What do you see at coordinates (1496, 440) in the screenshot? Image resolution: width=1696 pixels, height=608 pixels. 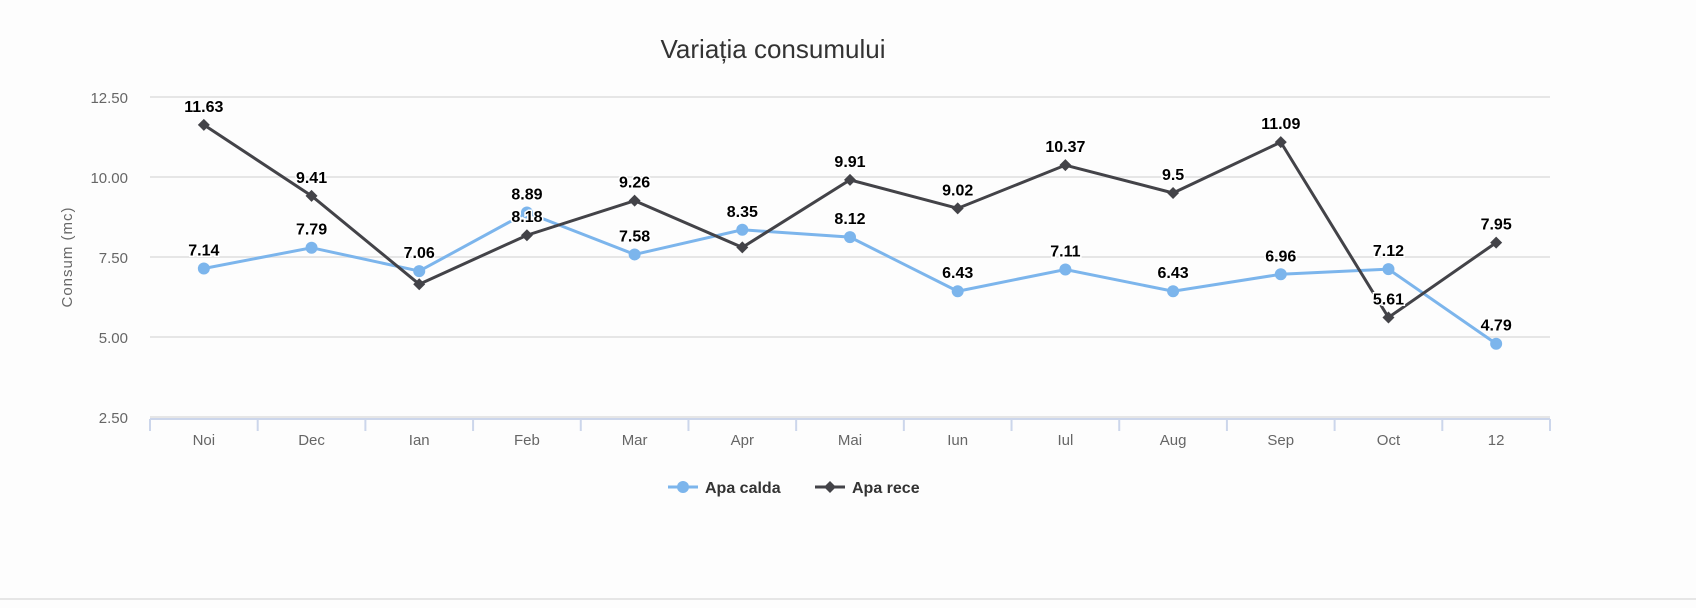 I see `x-tick-label: 12` at bounding box center [1496, 440].